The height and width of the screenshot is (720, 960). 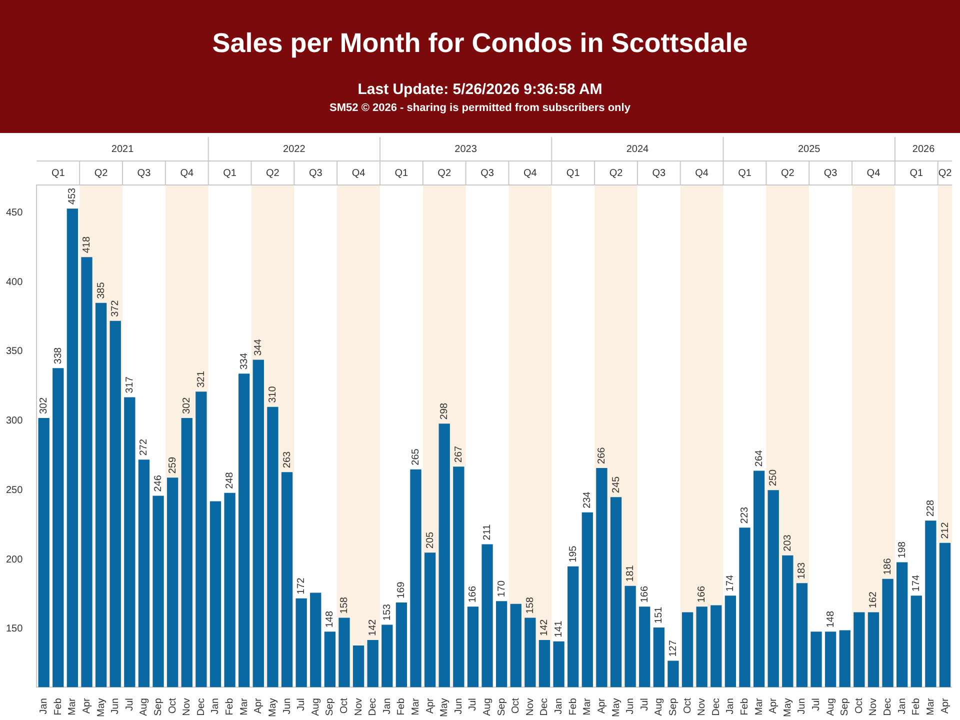 What do you see at coordinates (72, 196) in the screenshot?
I see `data-label: 453` at bounding box center [72, 196].